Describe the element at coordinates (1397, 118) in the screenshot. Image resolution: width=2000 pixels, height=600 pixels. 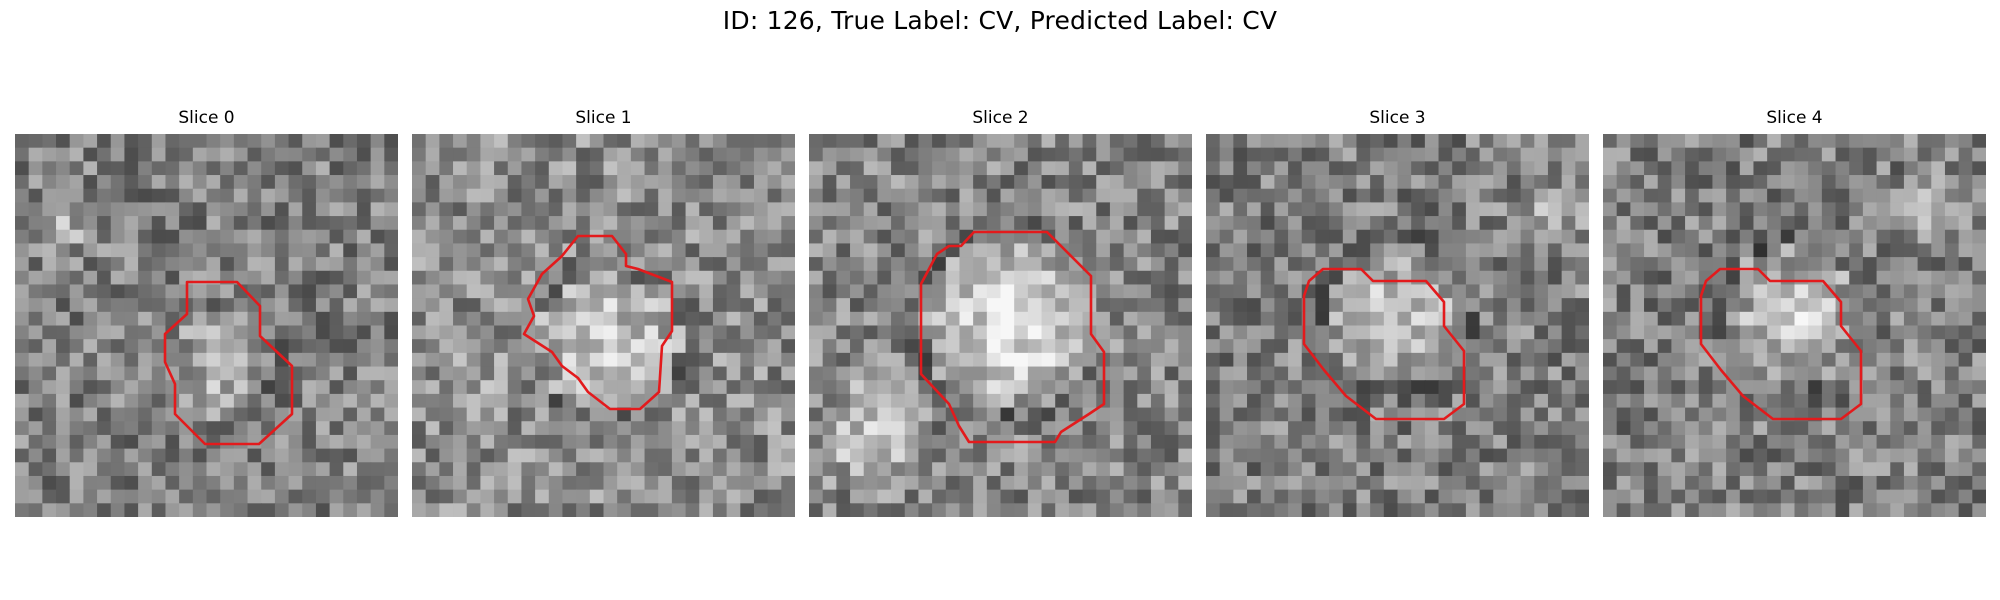
I see `slice-title: Slice 3` at that location.